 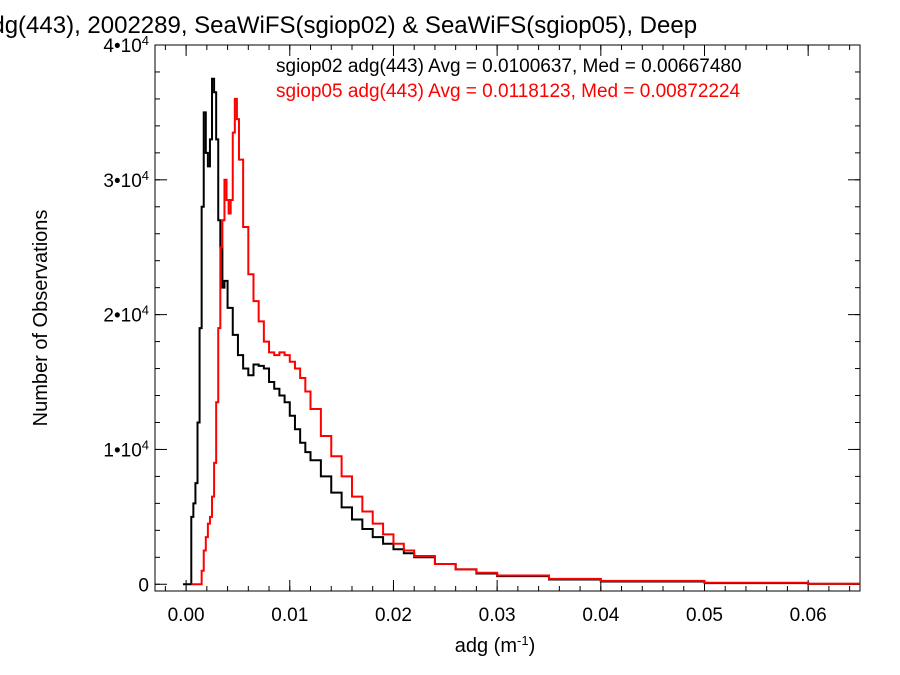 I want to click on x-tick-labels: 0.00 0.01 0.02 0.03 0.04 0.05 0.06, so click(x=497, y=615).